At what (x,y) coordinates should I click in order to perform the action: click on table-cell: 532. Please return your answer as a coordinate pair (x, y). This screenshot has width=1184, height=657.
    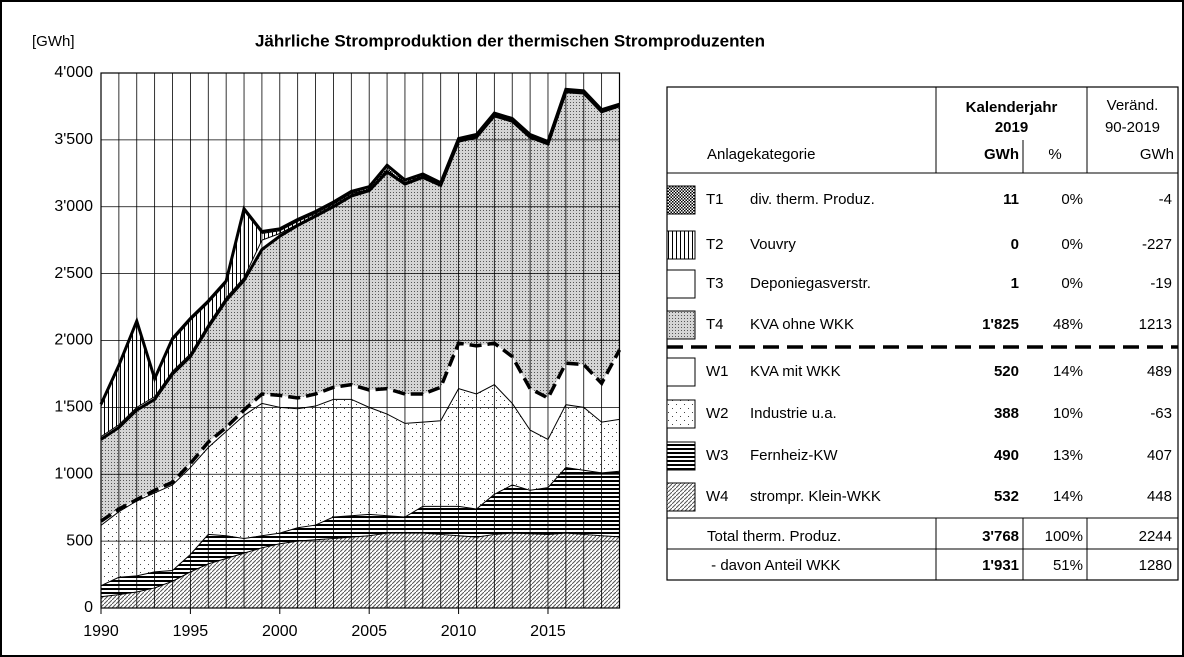
    Looking at the image, I should click on (1006, 496).